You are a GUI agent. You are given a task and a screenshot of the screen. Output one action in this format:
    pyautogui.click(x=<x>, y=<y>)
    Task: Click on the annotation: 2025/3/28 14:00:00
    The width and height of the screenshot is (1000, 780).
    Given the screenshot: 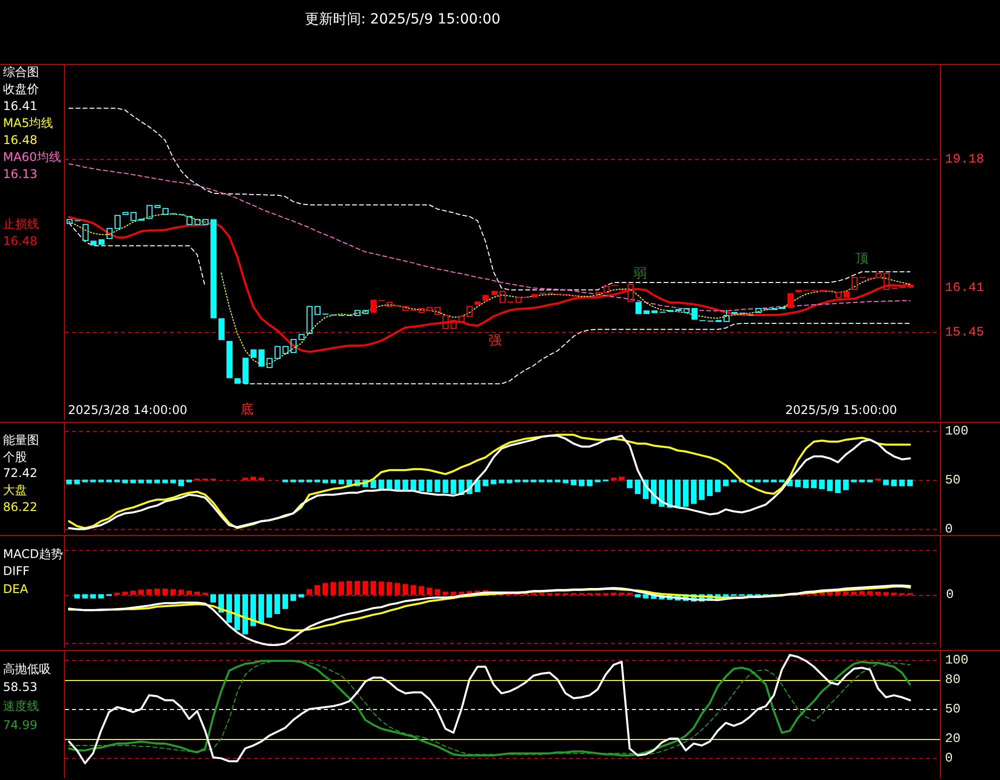 What is the action you would take?
    pyautogui.click(x=128, y=410)
    